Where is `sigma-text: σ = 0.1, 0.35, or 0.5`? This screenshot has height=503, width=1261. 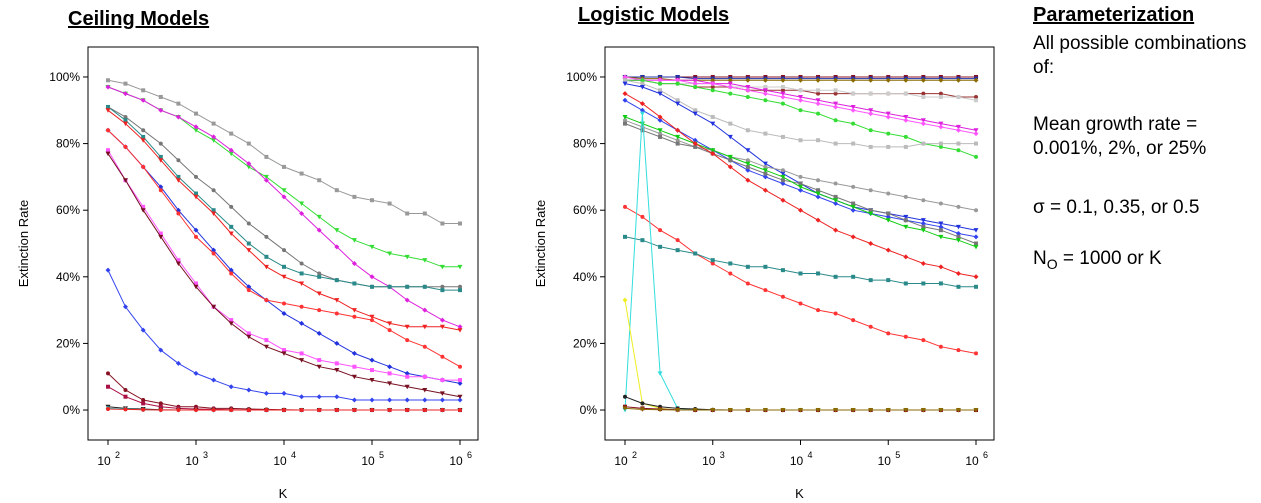
sigma-text: σ = 0.1, 0.35, or 0.5 is located at coordinates (1116, 207).